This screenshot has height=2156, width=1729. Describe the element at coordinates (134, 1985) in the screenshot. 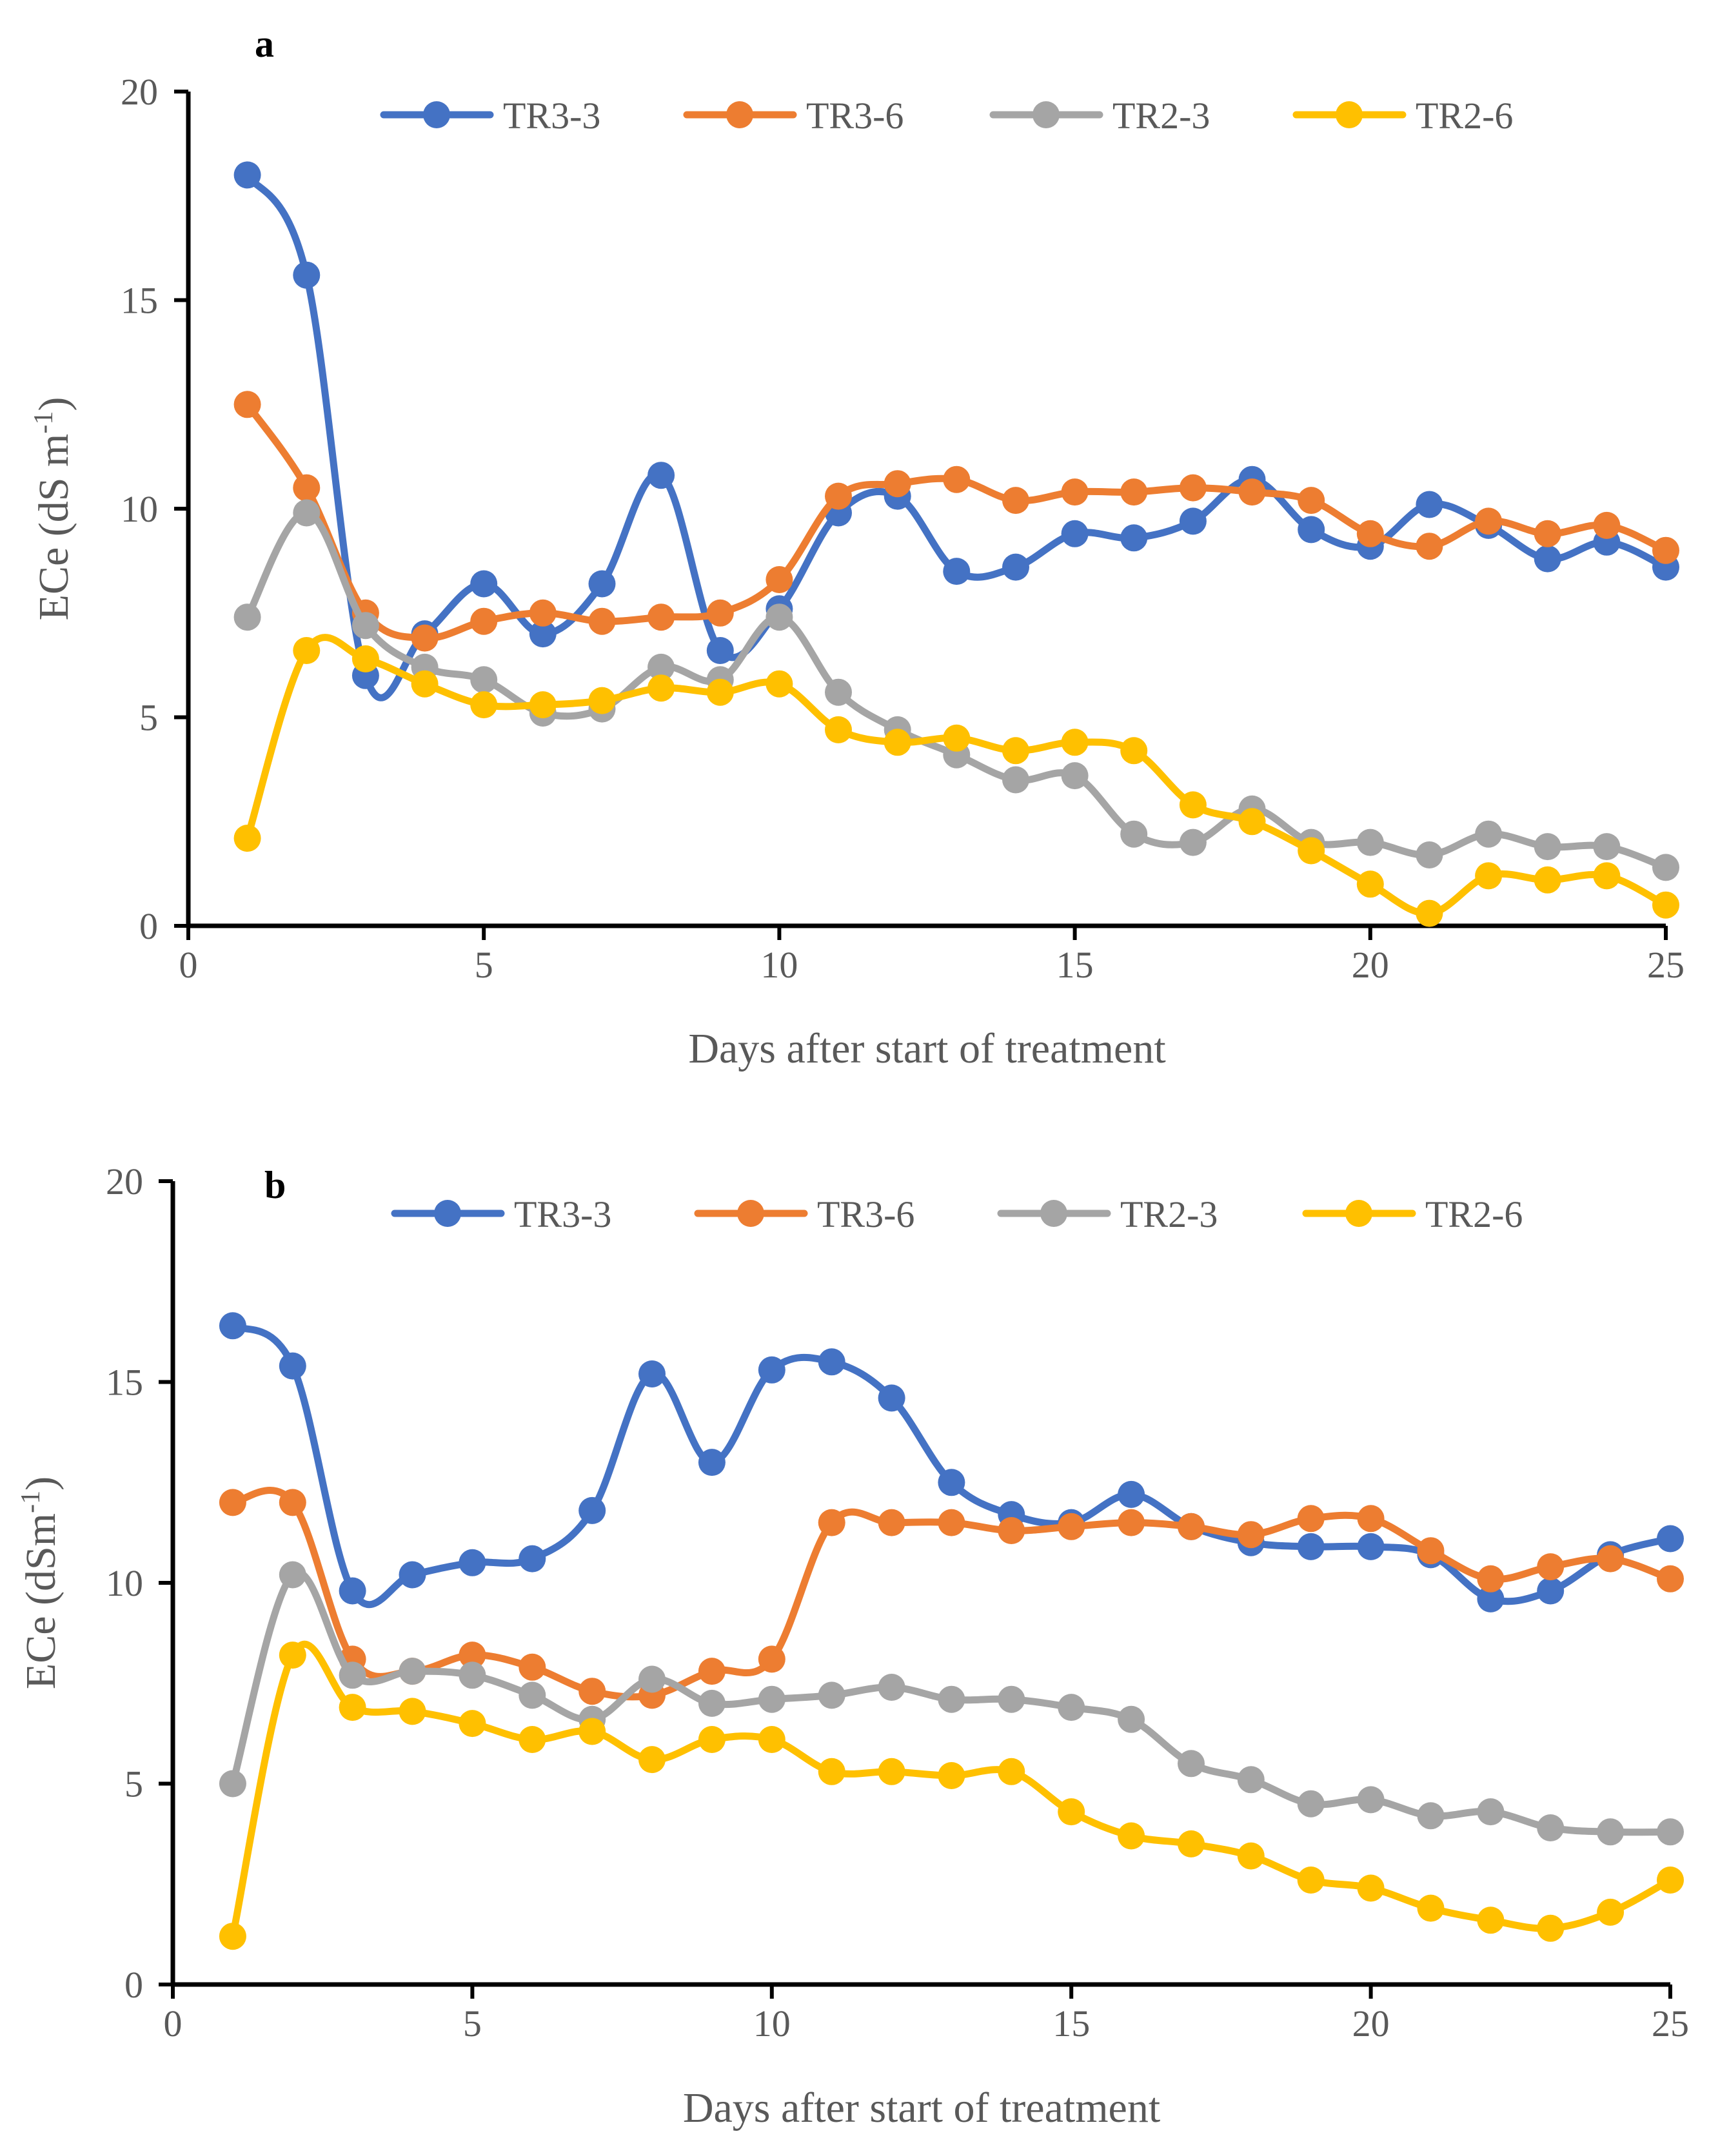

I see `y-tick-label: 0` at that location.